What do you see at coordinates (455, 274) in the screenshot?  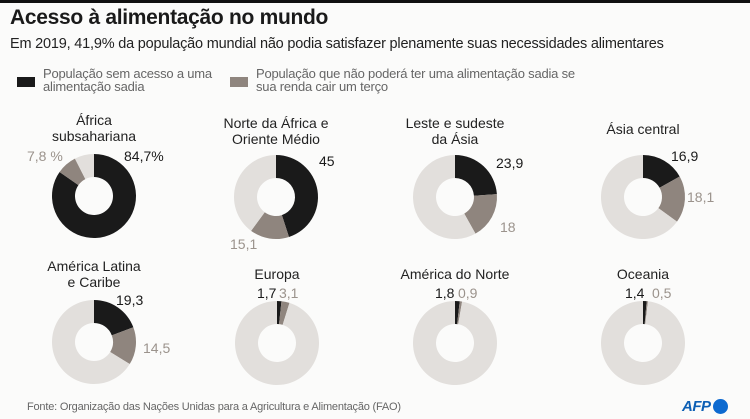 I see `region-title: América do Norte` at bounding box center [455, 274].